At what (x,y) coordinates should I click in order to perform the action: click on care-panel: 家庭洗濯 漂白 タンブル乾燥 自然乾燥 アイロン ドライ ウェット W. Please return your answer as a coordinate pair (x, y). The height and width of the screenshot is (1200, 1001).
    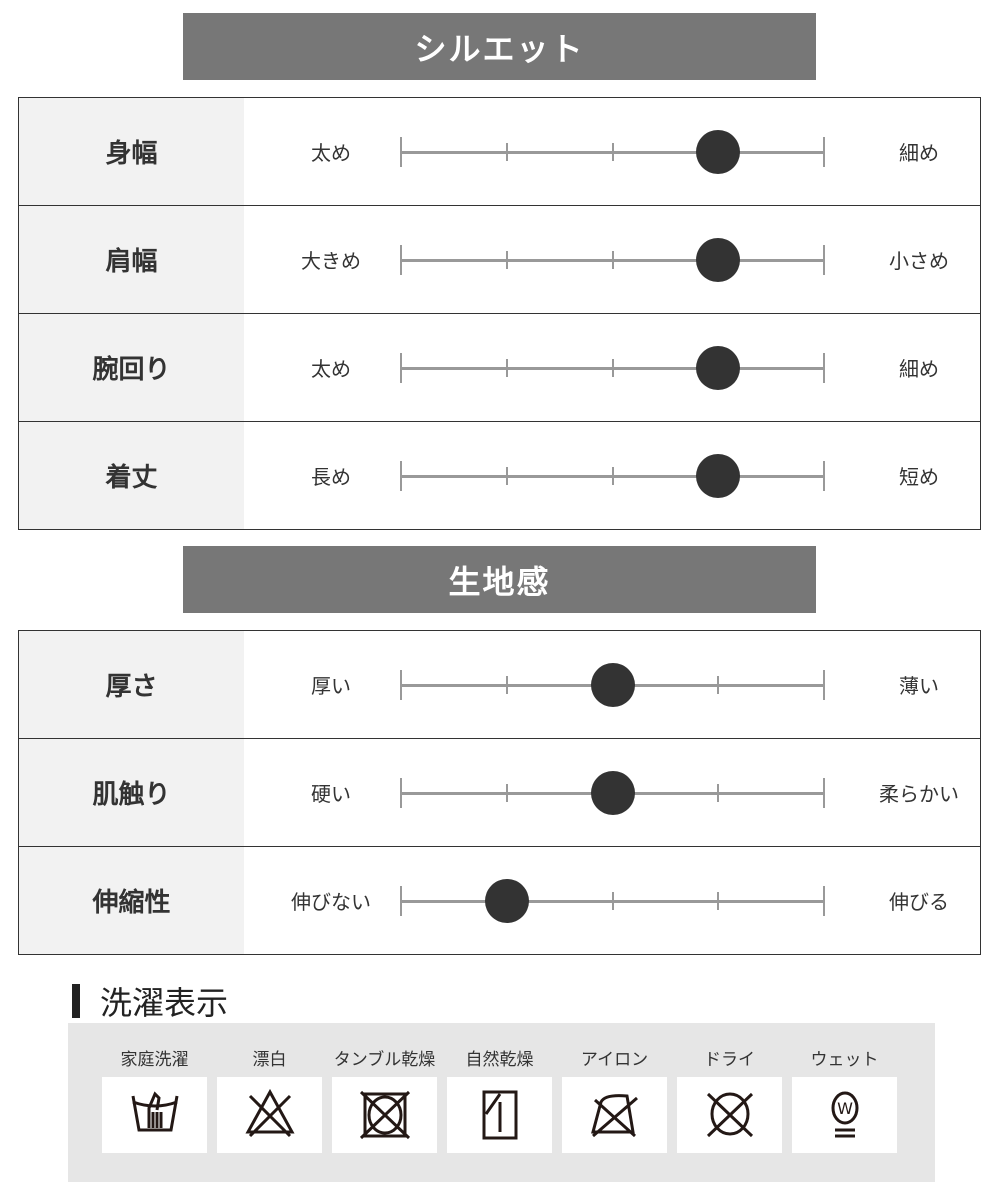
    Looking at the image, I should click on (501, 1102).